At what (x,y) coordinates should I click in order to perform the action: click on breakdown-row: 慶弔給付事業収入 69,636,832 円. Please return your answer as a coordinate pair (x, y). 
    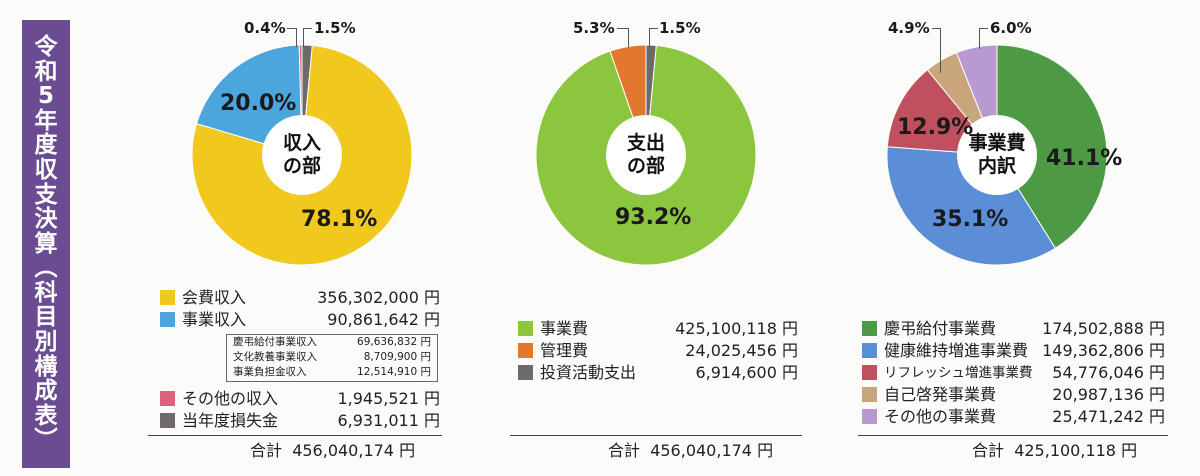
    Looking at the image, I should click on (332, 342).